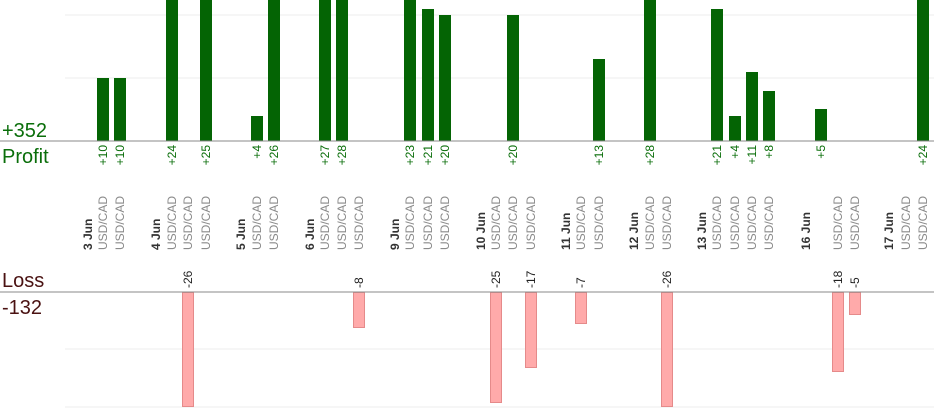 This screenshot has width=934, height=420. Describe the element at coordinates (310, 234) in the screenshot. I see `date-label: 6 Jun` at that location.